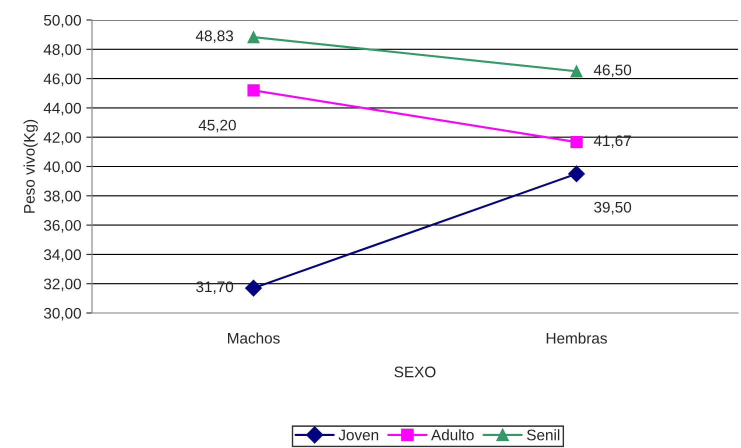 This screenshot has width=741, height=448. I want to click on legend-label: Joven, so click(358, 435).